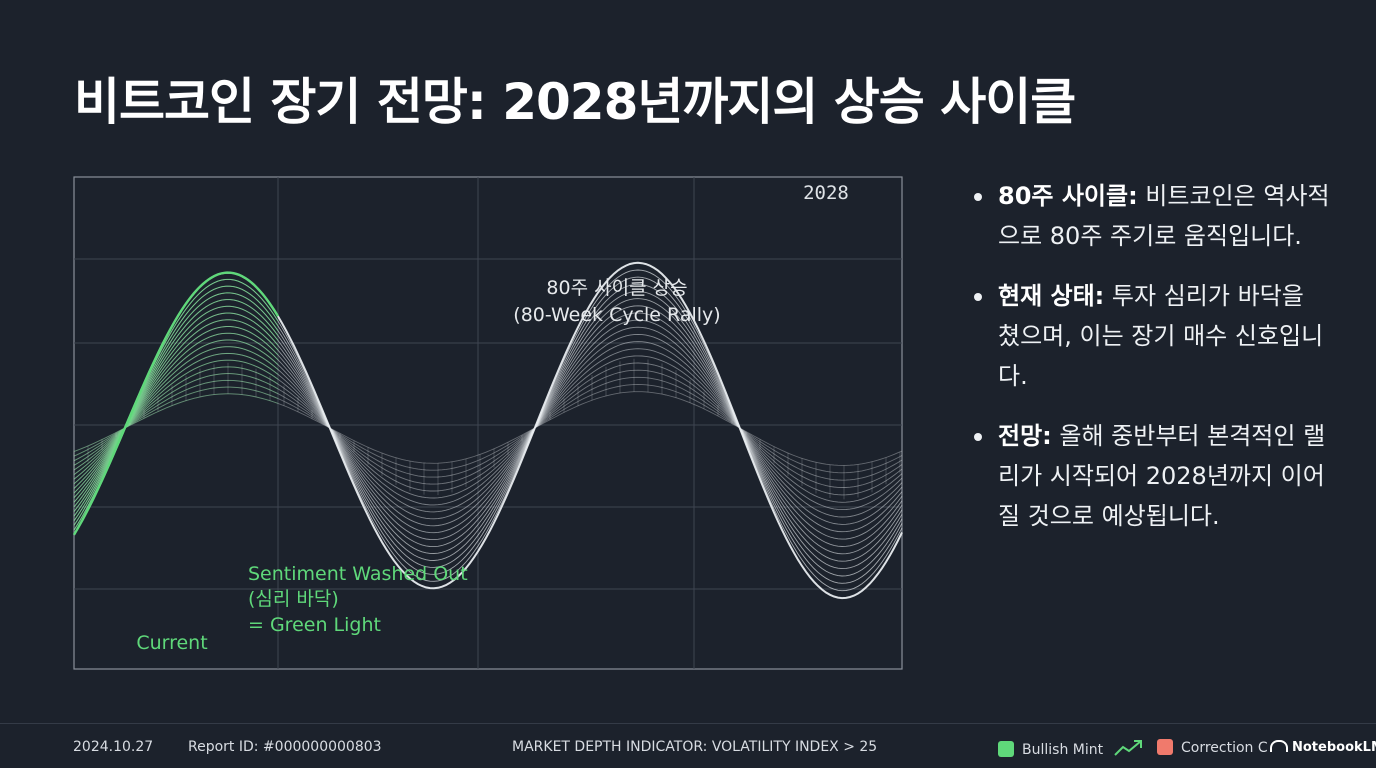  What do you see at coordinates (575, 102) in the screenshot?
I see `page-title: 비트코인 장기 전망: 2028년까지의 상승 사이클` at bounding box center [575, 102].